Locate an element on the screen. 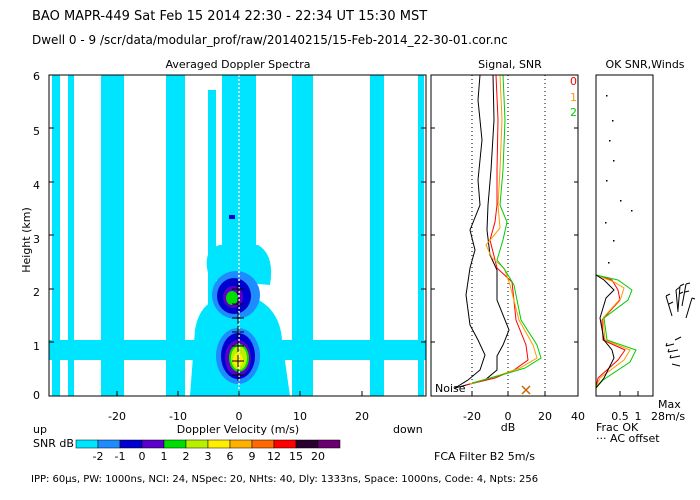 The width and height of the screenshot is (700, 500). ac-offset-label: ··· AC offset is located at coordinates (628, 438).